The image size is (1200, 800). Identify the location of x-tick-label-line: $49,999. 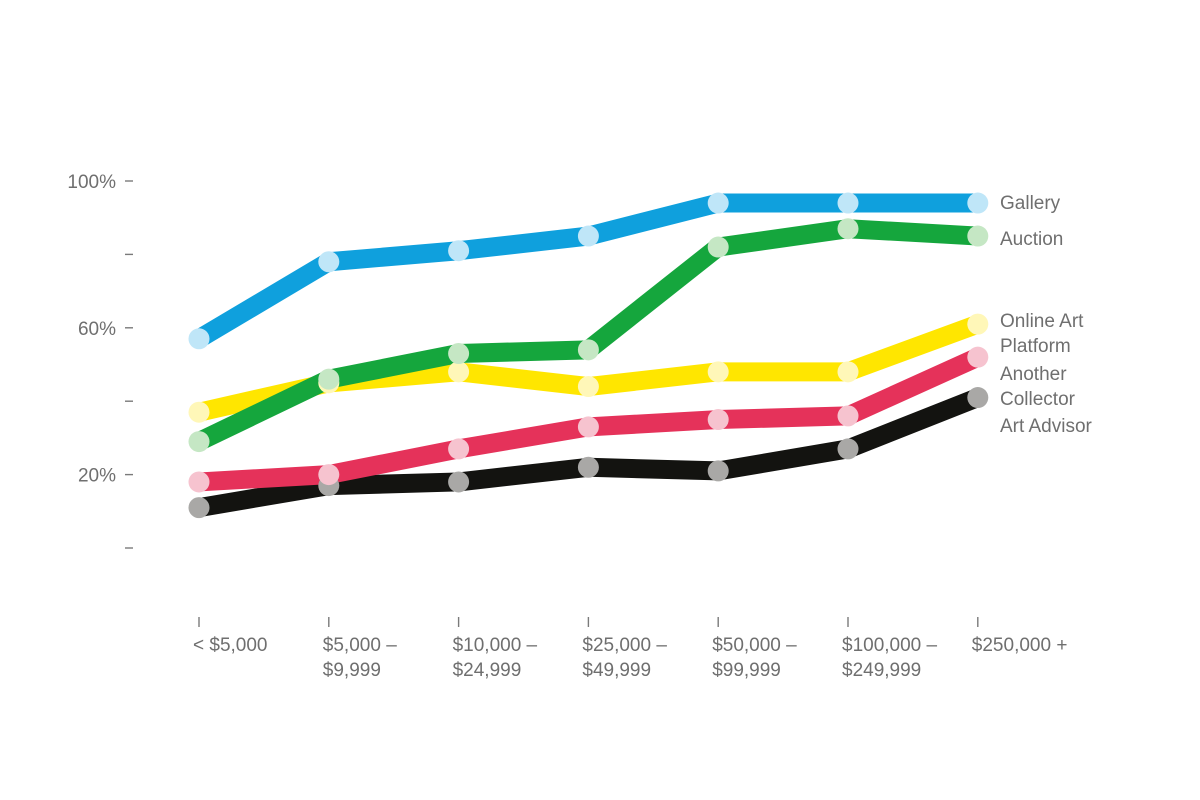
(616, 670).